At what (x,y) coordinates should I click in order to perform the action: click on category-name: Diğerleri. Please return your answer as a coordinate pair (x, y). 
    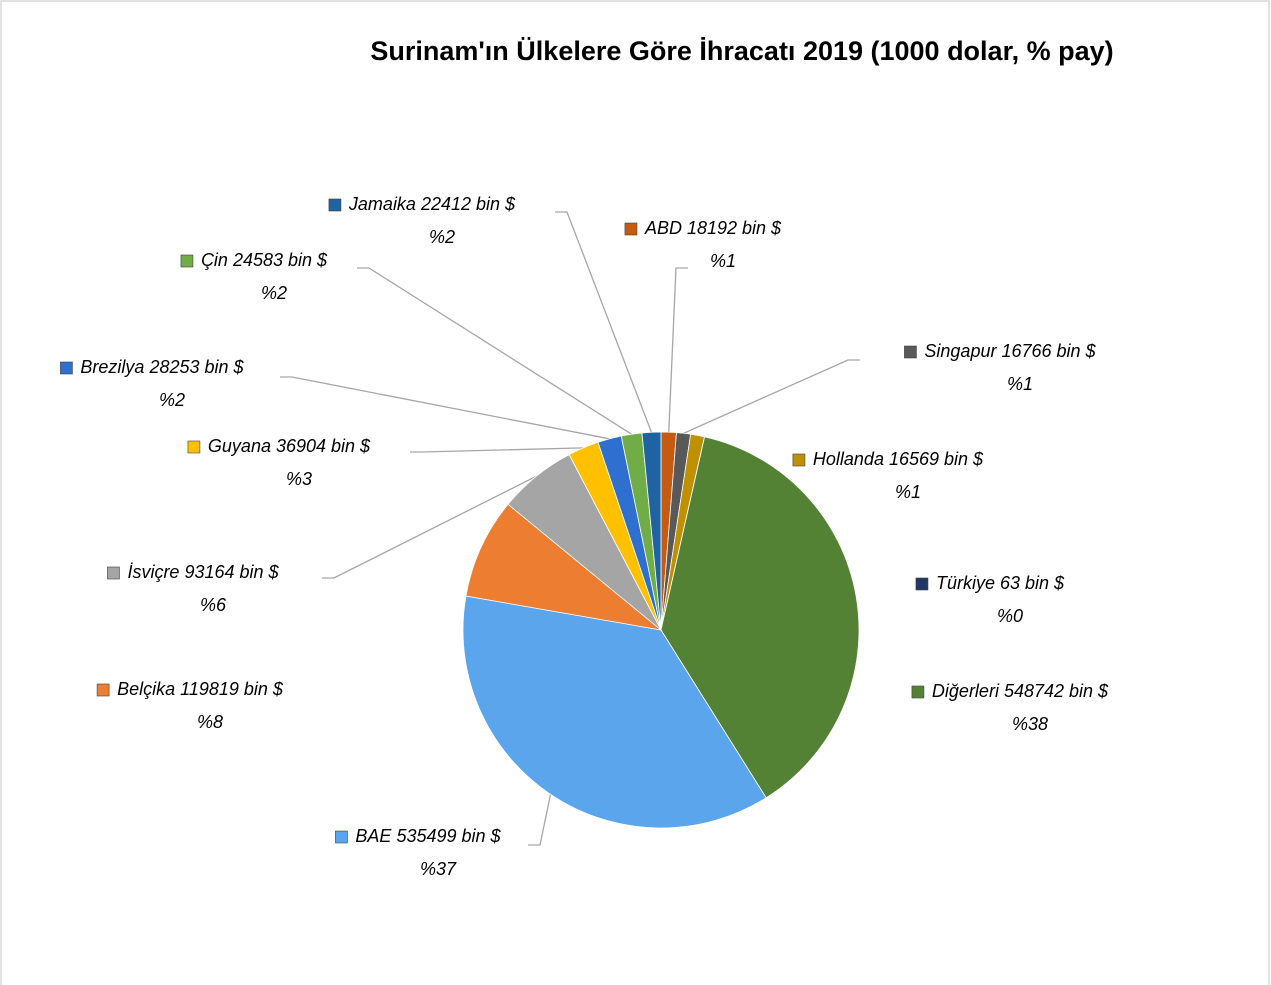
    Looking at the image, I should click on (966, 691).